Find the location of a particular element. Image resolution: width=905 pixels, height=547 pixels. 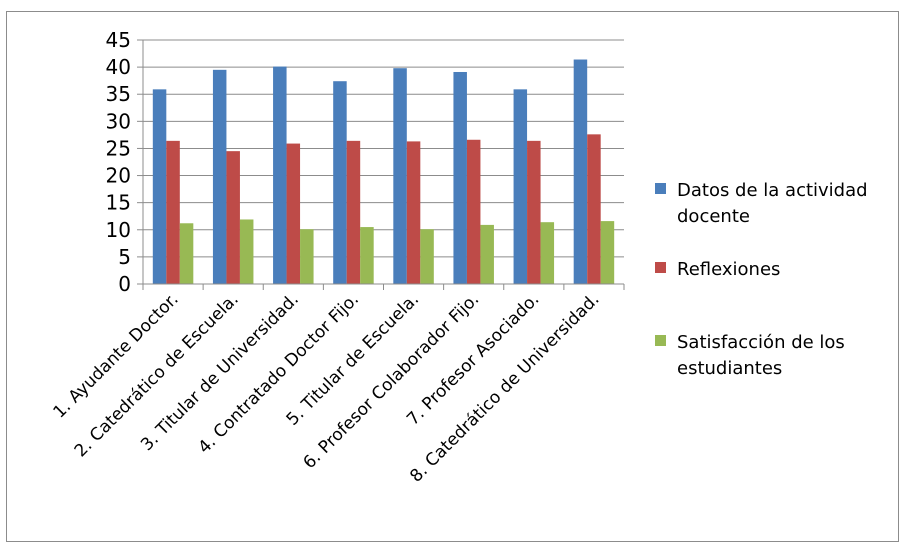

y-tick-label: 30 is located at coordinates (118, 121).